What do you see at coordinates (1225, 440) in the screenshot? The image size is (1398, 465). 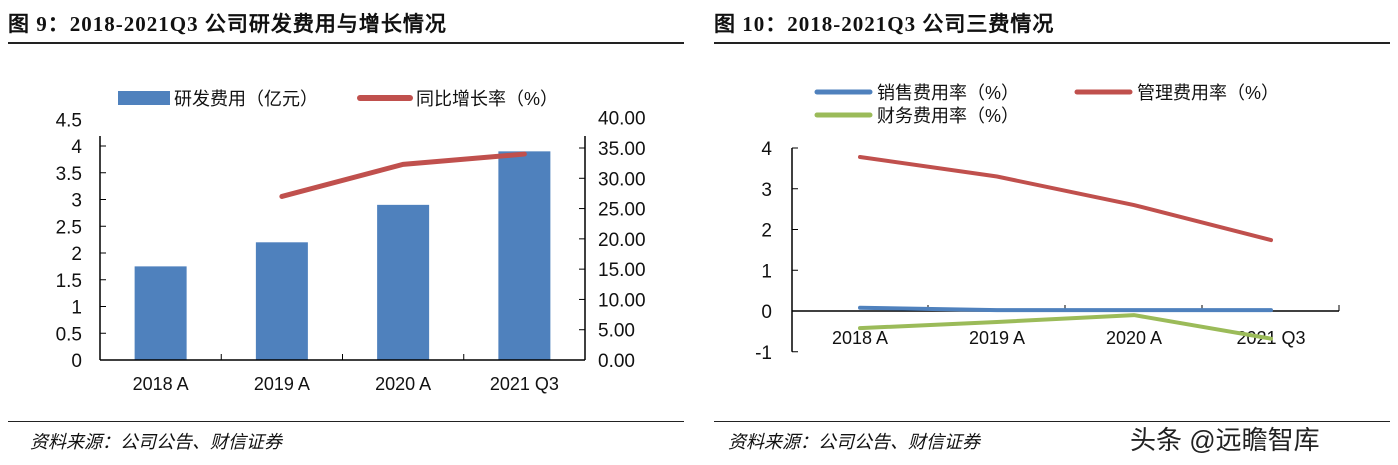 I see `watermark: 头条 @远瞻智库` at bounding box center [1225, 440].